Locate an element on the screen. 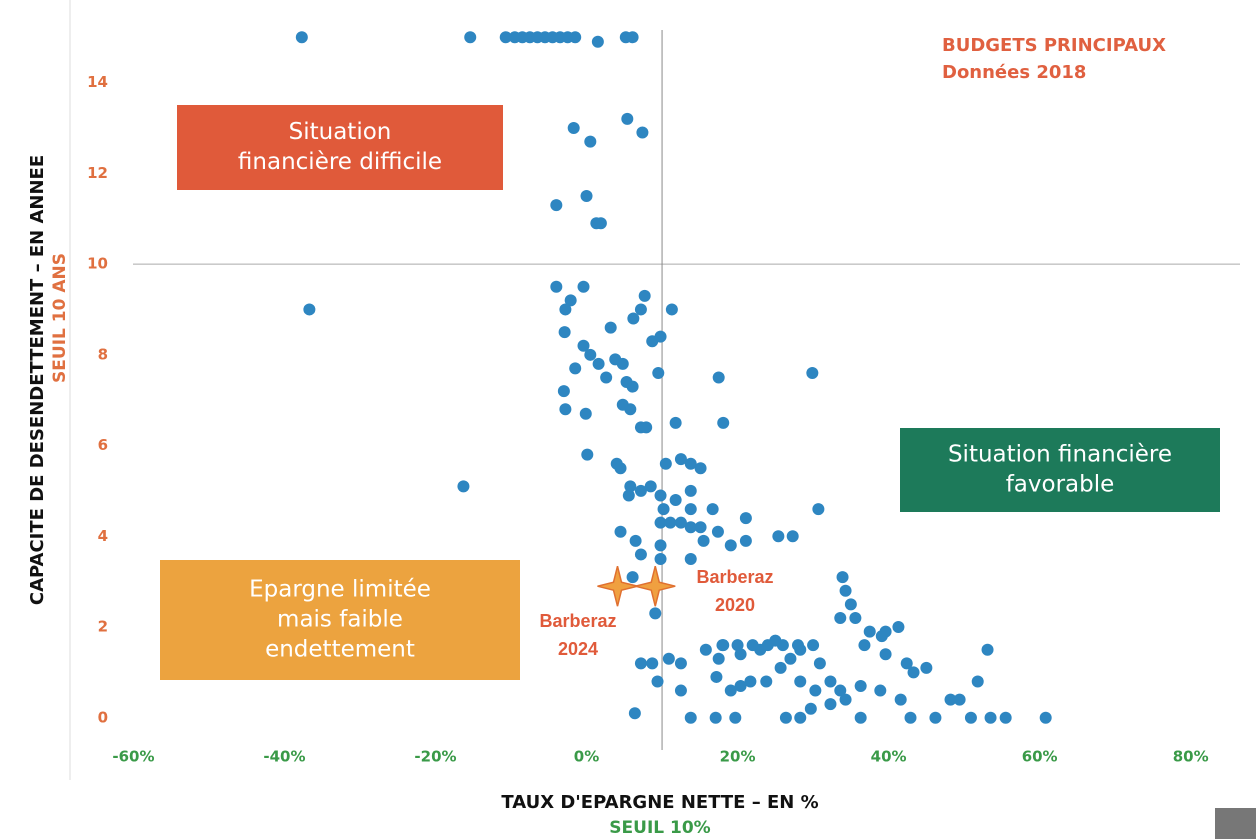 Image resolution: width=1256 pixels, height=839 pixels. x-tick-label: -60% is located at coordinates (133, 757).